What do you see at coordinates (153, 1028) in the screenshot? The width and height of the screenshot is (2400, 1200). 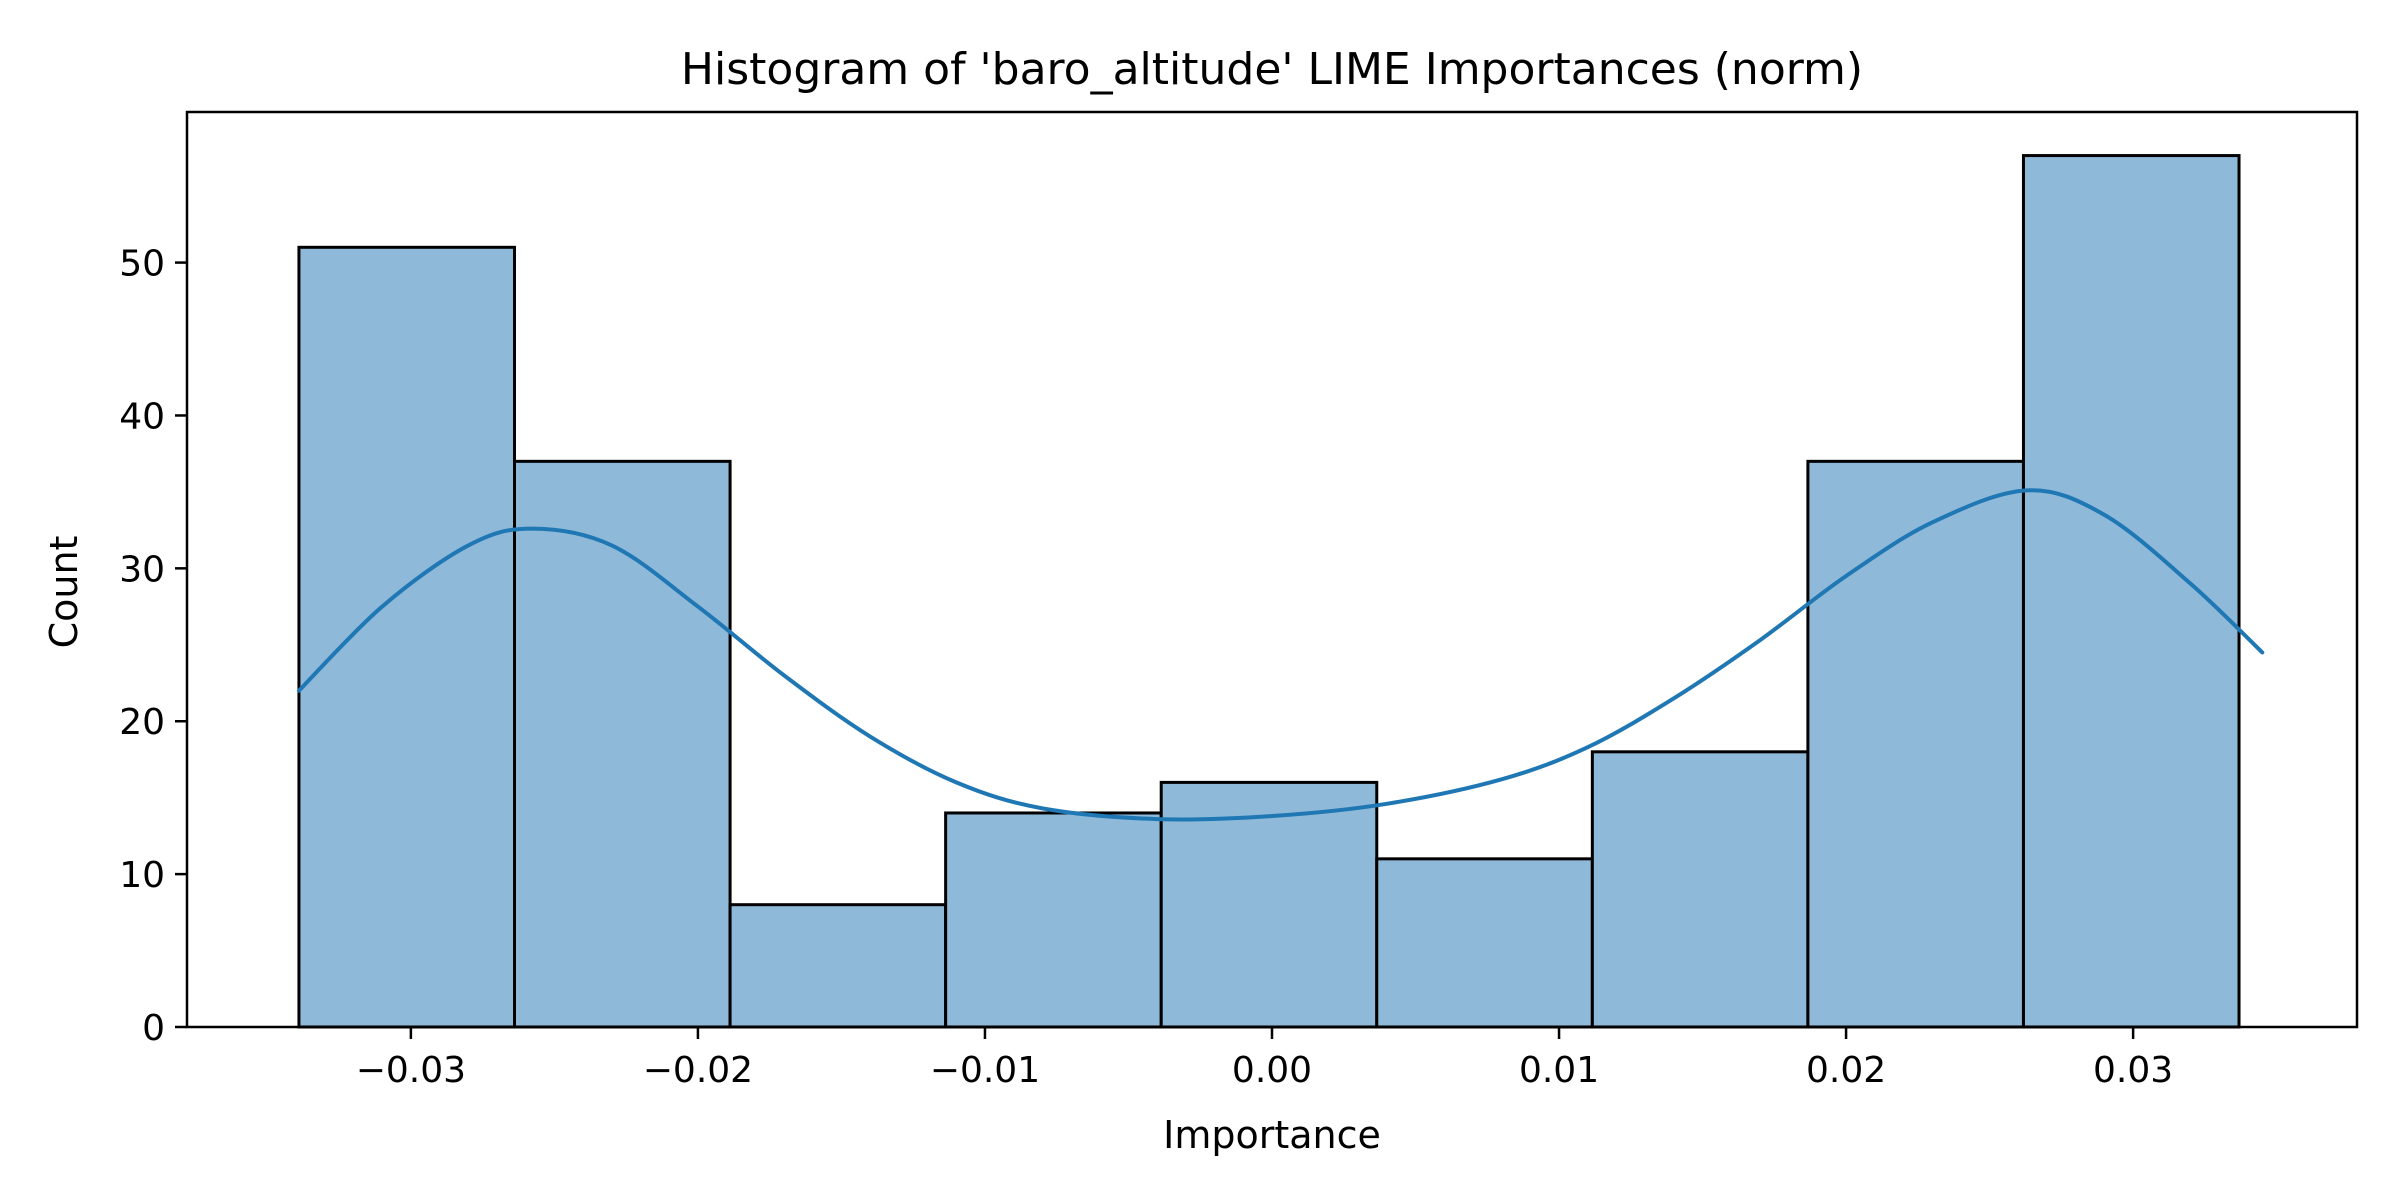 I see `y-tick-label: 0` at bounding box center [153, 1028].